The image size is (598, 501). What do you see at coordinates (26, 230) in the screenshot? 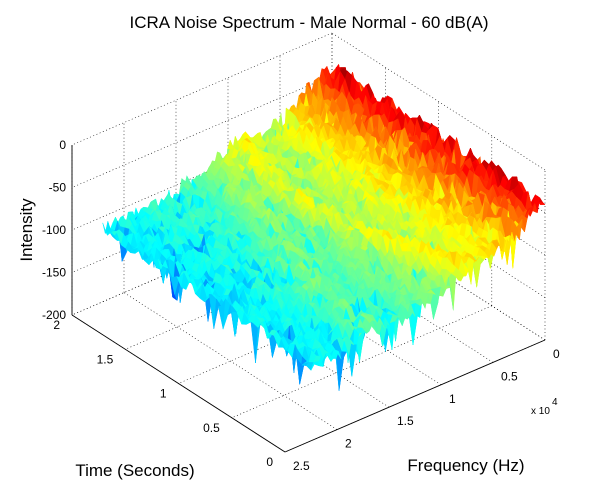
I see `z-axis-label: Intensity` at bounding box center [26, 230].